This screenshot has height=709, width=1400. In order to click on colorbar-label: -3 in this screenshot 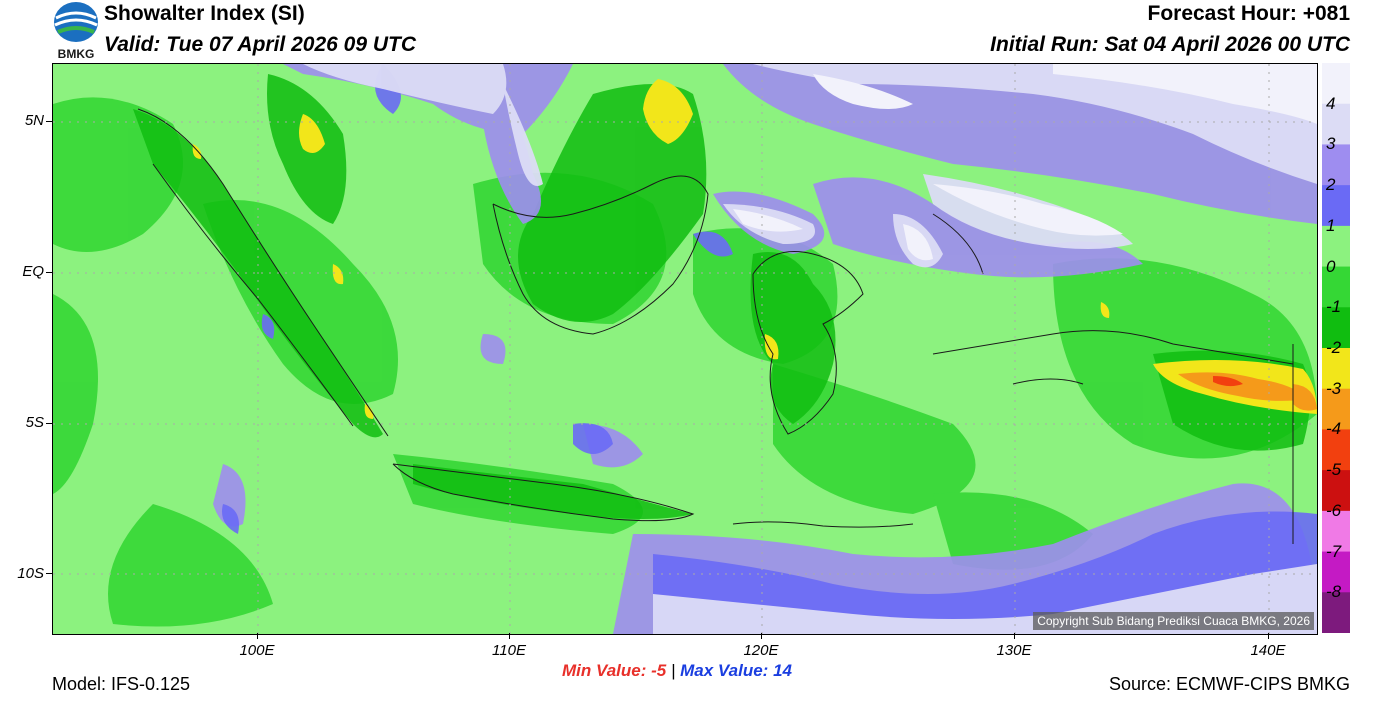, I will do `click(1334, 388)`.